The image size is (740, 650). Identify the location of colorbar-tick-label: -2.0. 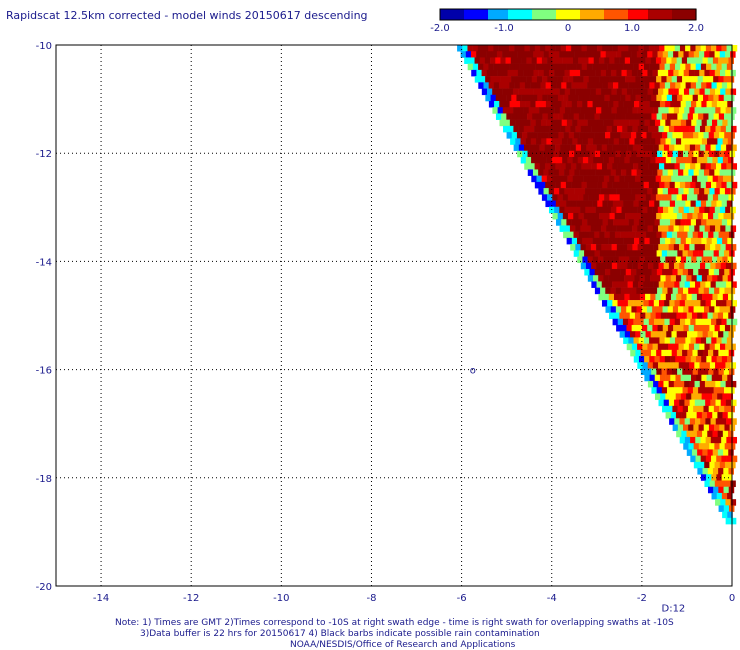
(440, 28).